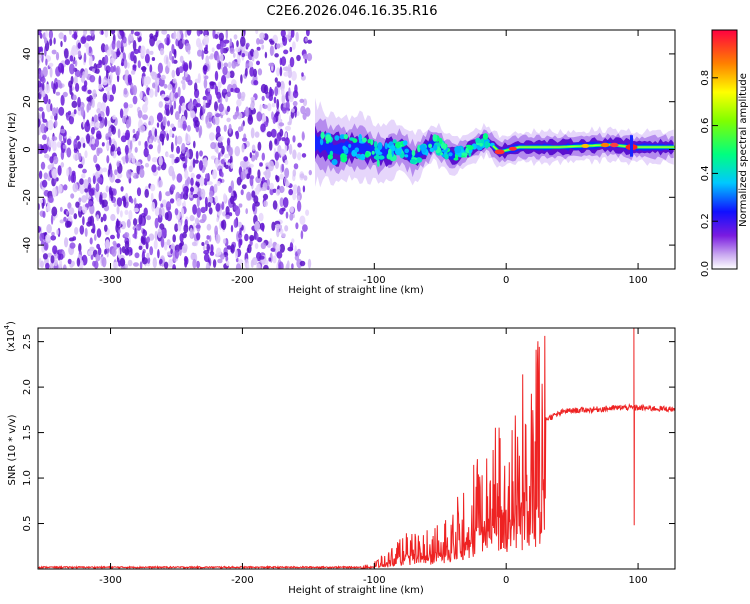 The width and height of the screenshot is (750, 604). What do you see at coordinates (506, 580) in the screenshot?
I see `x-tick-label: 0` at bounding box center [506, 580].